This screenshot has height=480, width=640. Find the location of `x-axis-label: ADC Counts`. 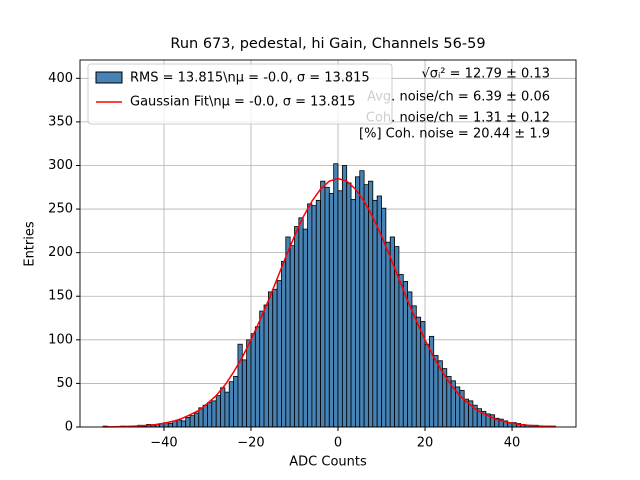

x-axis-label: ADC Counts is located at coordinates (328, 462).